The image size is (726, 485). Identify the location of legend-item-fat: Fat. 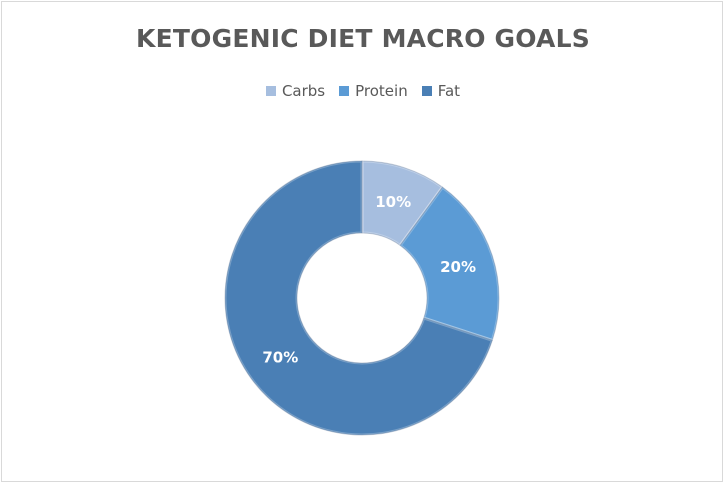
(441, 91).